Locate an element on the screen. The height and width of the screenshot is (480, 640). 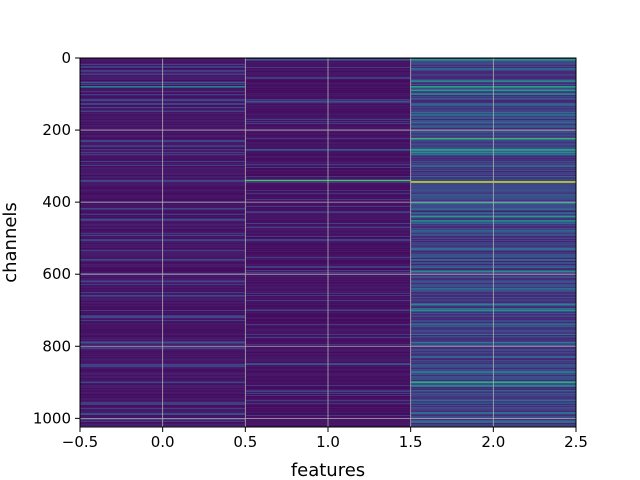
y-tick-label: 0 is located at coordinates (66, 58).